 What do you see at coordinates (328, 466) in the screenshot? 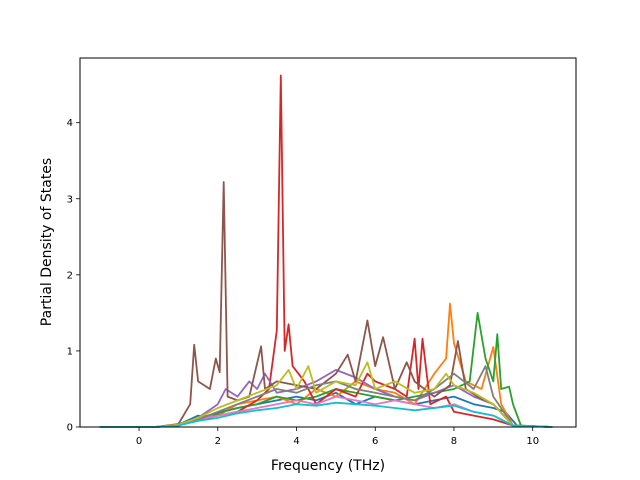
I see `x-axis-title: Frequency (THz)` at bounding box center [328, 466].